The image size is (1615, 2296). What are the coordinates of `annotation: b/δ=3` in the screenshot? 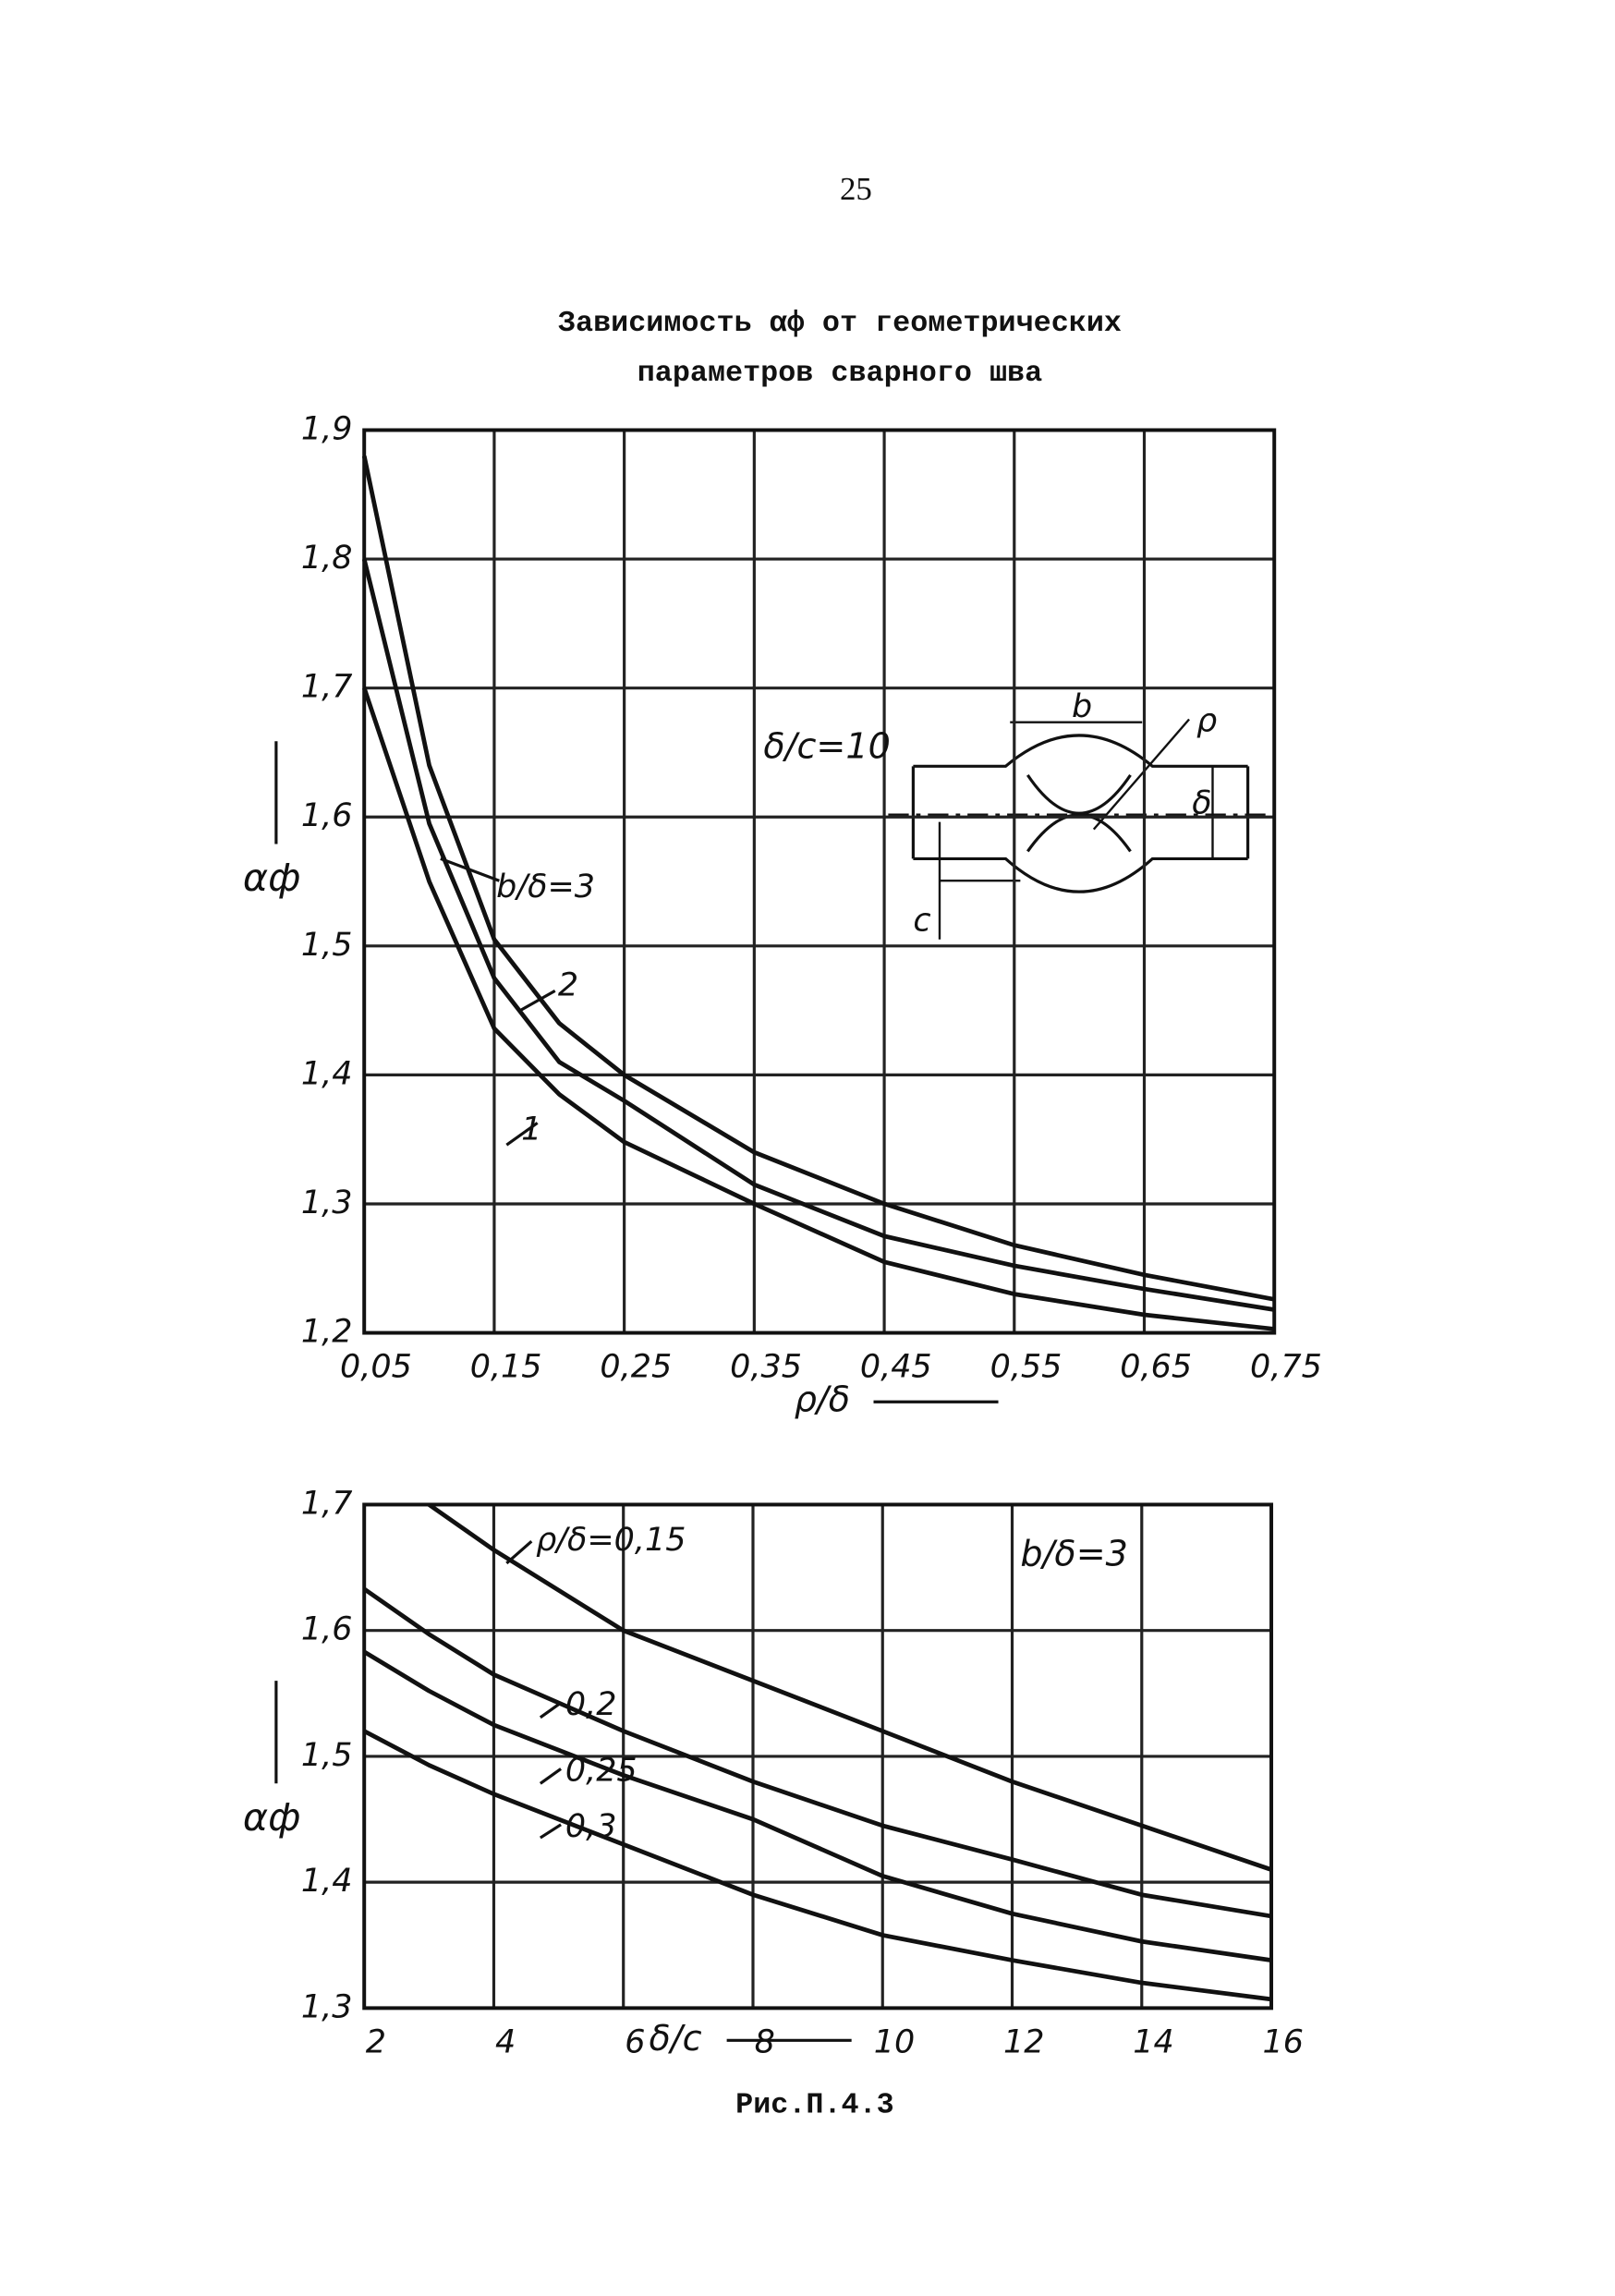 It's located at (1074, 1554).